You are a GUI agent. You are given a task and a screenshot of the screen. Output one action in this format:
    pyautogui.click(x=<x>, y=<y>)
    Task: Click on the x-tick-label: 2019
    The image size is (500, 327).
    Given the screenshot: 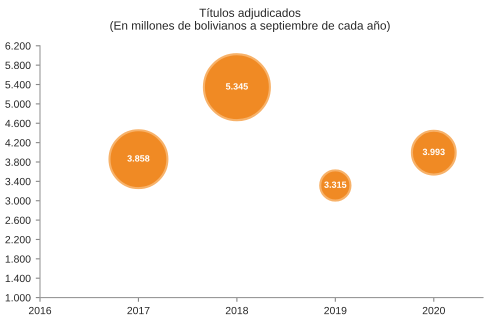 What is the action you would take?
    pyautogui.click(x=335, y=310)
    